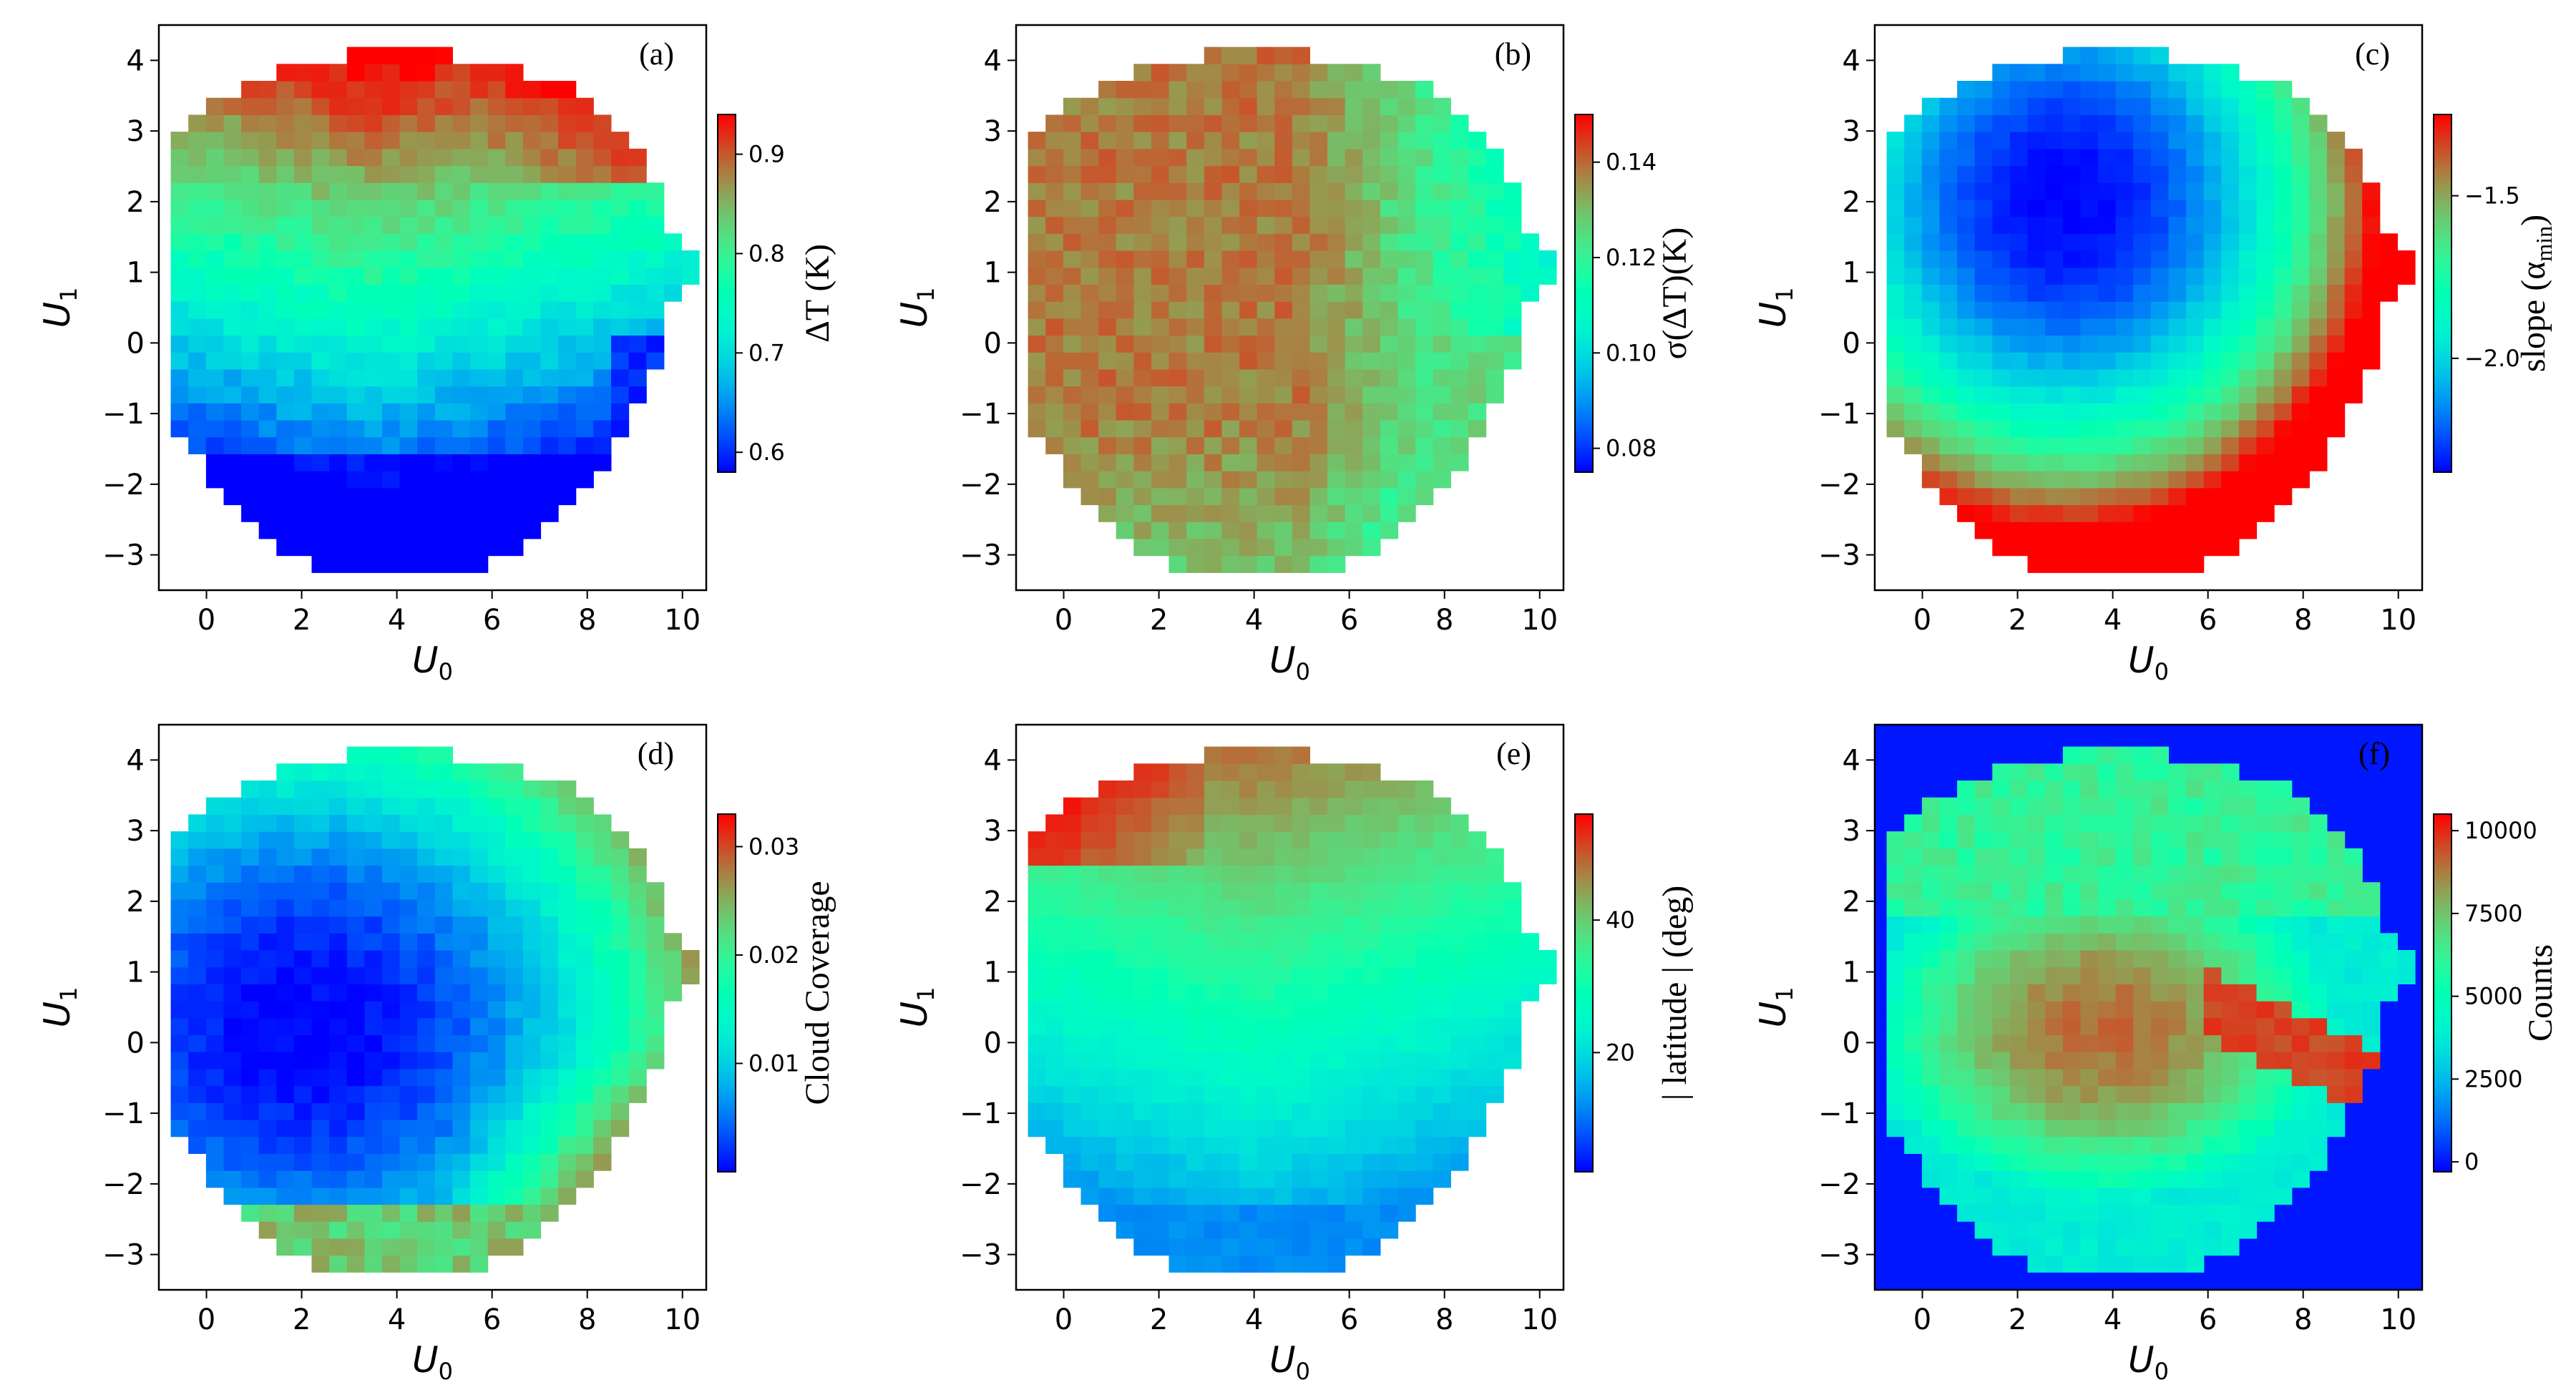  What do you see at coordinates (2113, 1319) in the screenshot?
I see `x-tick-label: 4` at bounding box center [2113, 1319].